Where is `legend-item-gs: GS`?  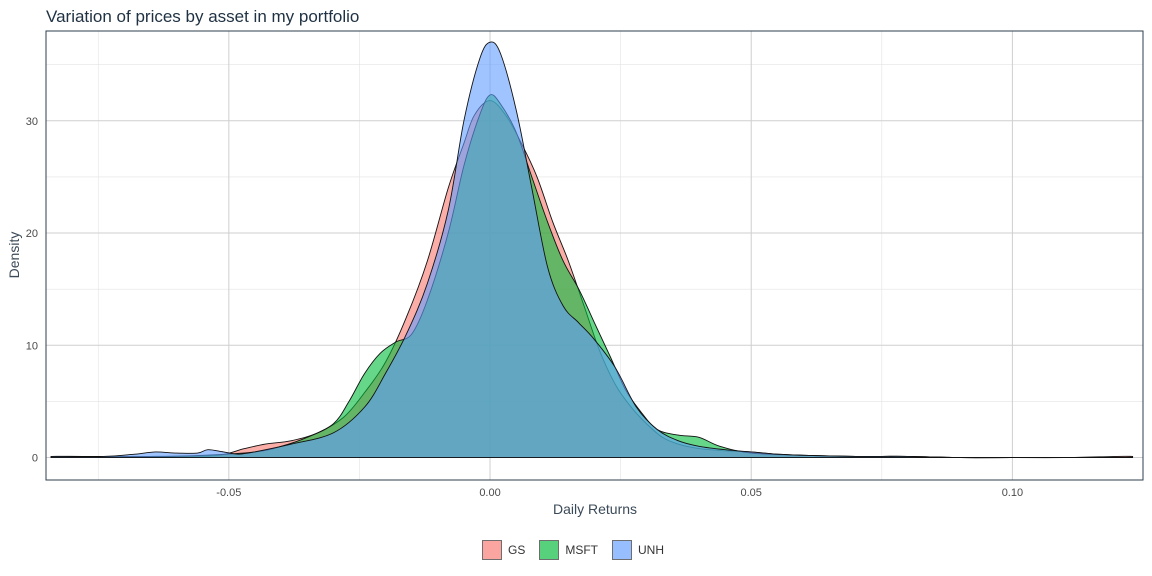 legend-item-gs: GS is located at coordinates (506, 550).